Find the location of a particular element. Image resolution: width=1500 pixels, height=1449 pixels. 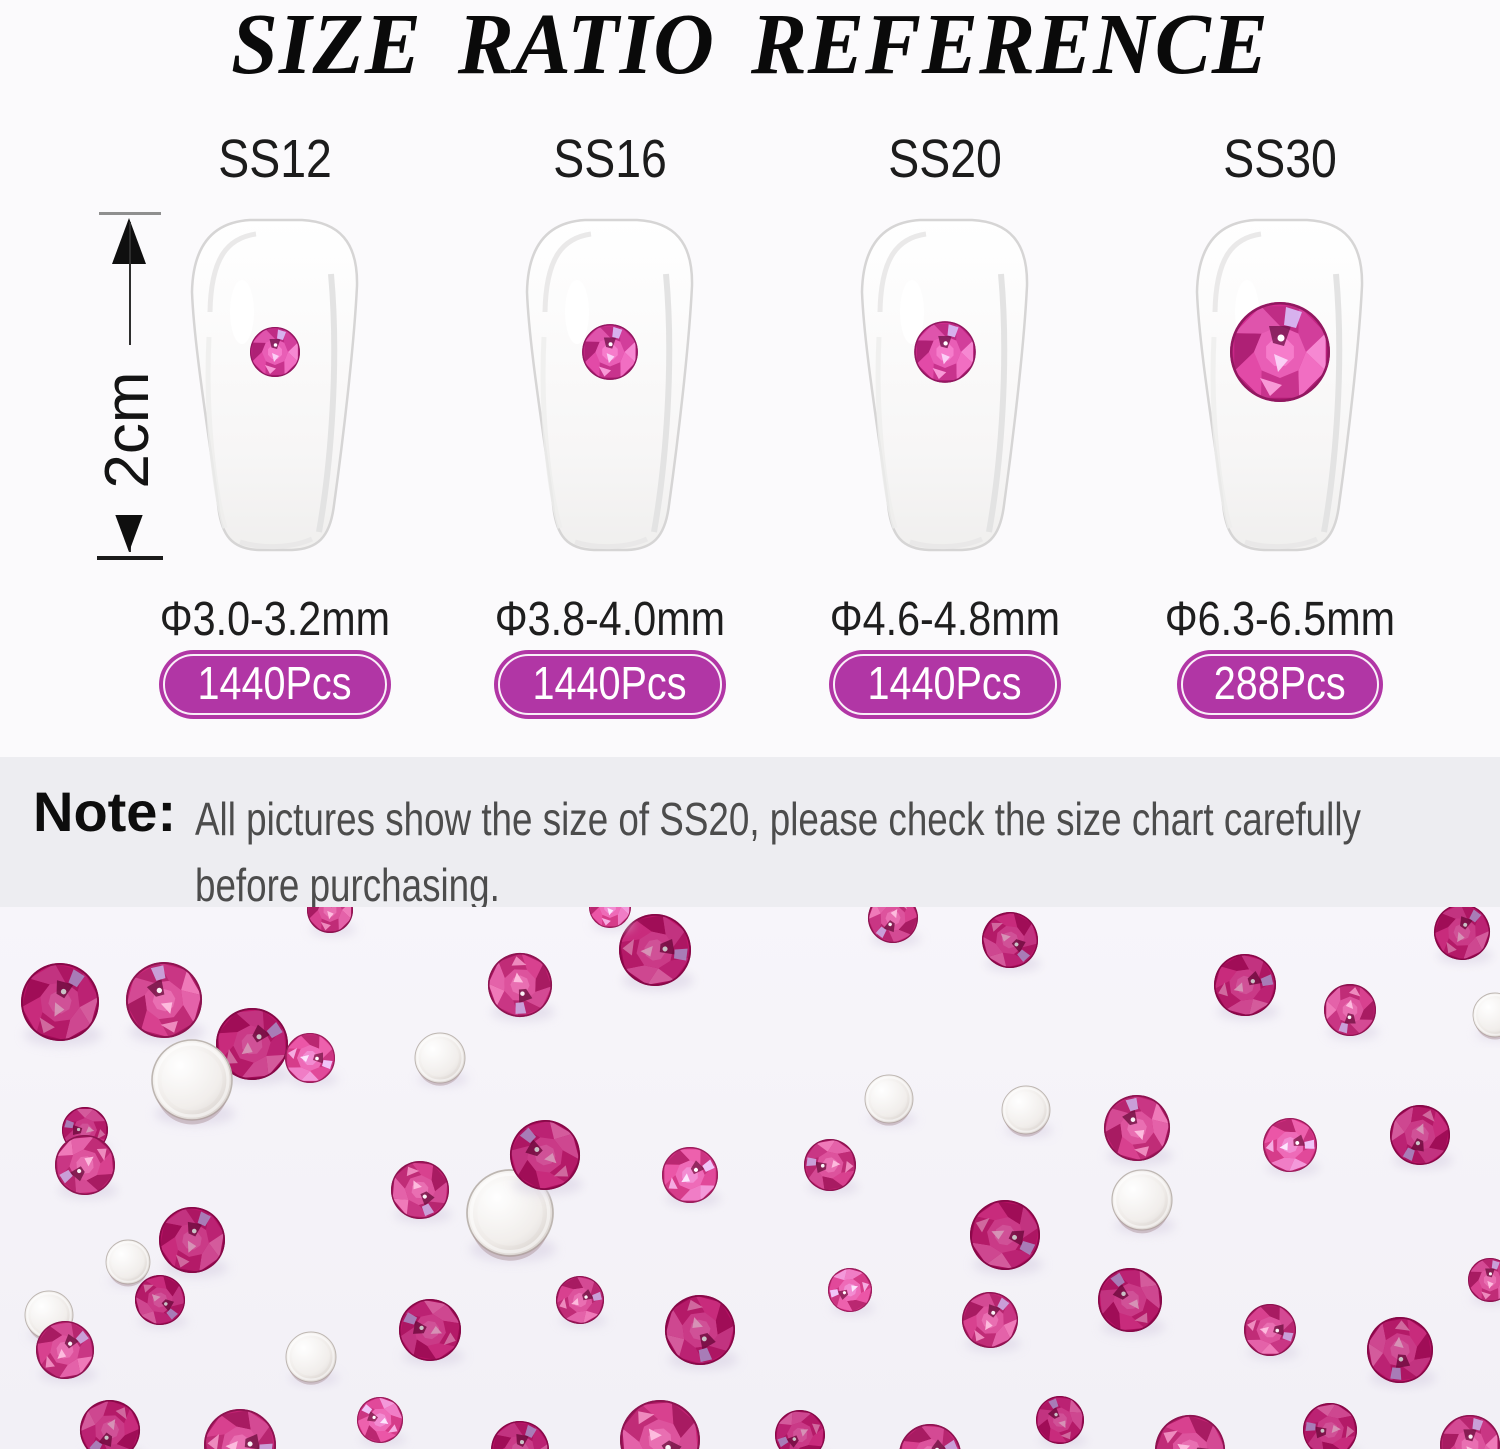

diameter-label: Φ3.8-4.0mm is located at coordinates (610, 619).